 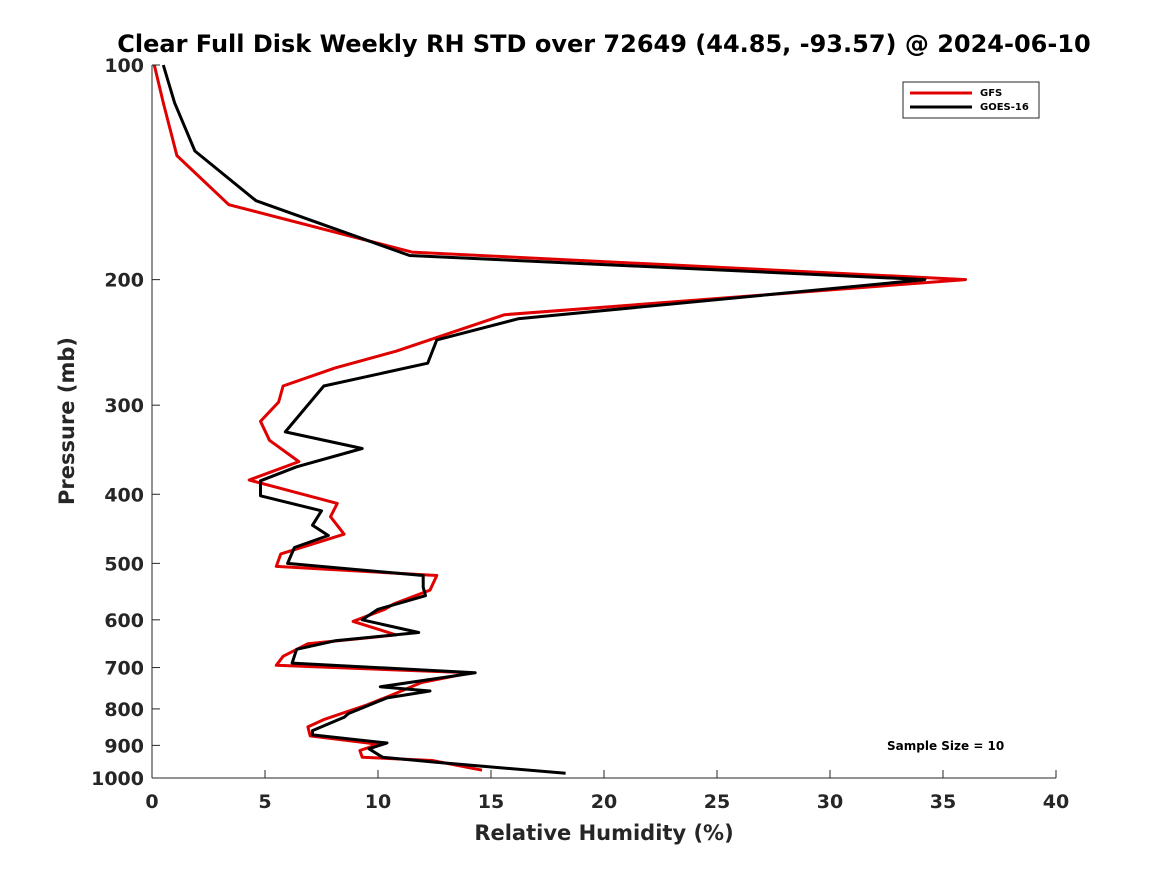 What do you see at coordinates (124, 669) in the screenshot?
I see `y-tick-label: 700` at bounding box center [124, 669].